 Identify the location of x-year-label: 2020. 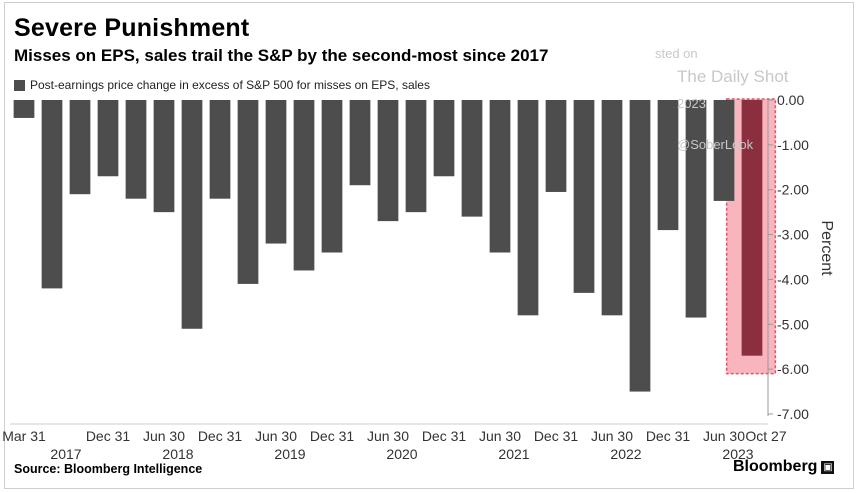
(401, 454).